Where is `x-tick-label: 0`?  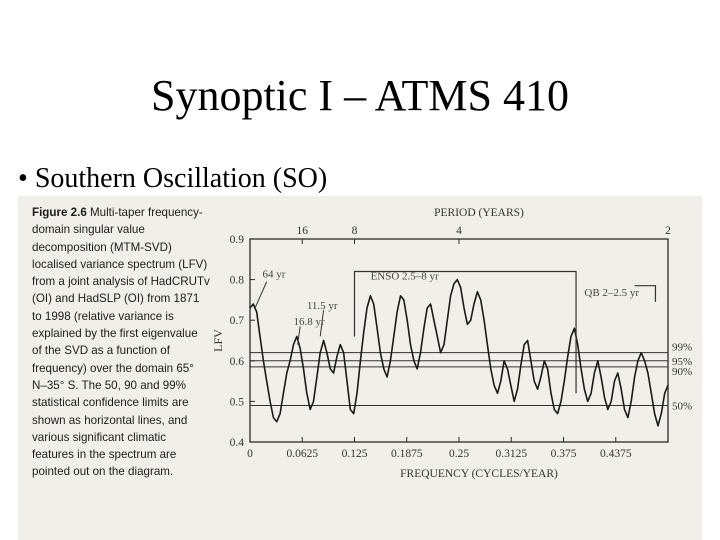
x-tick-label: 0 is located at coordinates (250, 454).